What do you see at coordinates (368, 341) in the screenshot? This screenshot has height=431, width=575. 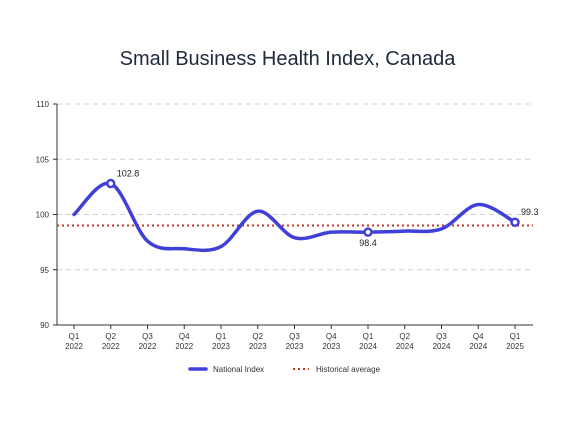 I see `x-tick-label: Q1 2024` at bounding box center [368, 341].